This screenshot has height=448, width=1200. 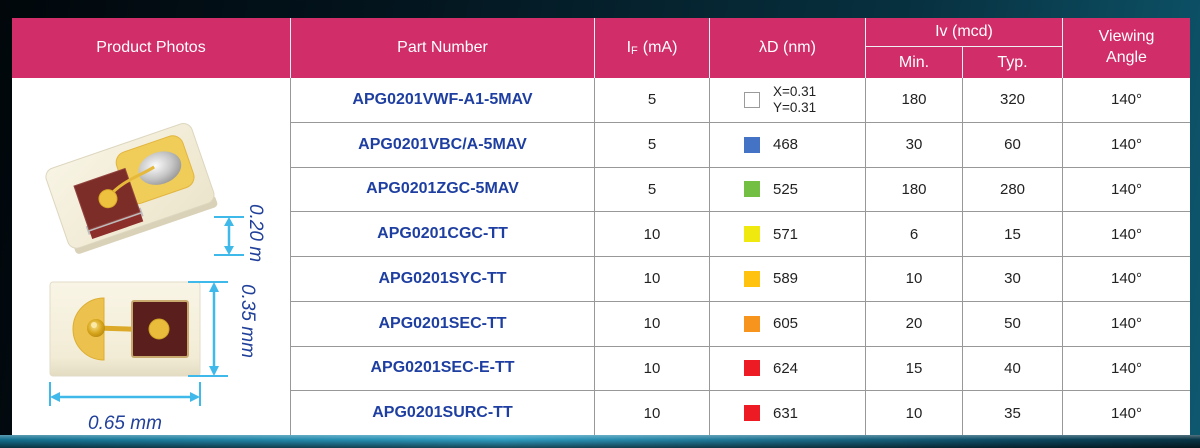 I want to click on part-number-cell: APG0201ZGC-5MAV, so click(x=443, y=190).